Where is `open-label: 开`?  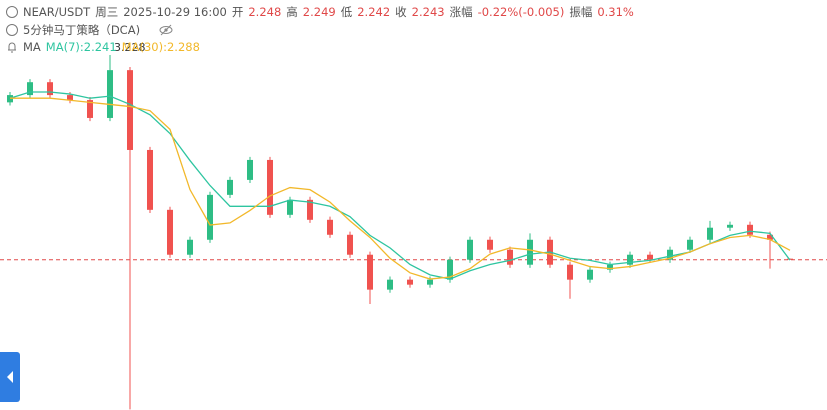
open-label: 开 is located at coordinates (237, 12).